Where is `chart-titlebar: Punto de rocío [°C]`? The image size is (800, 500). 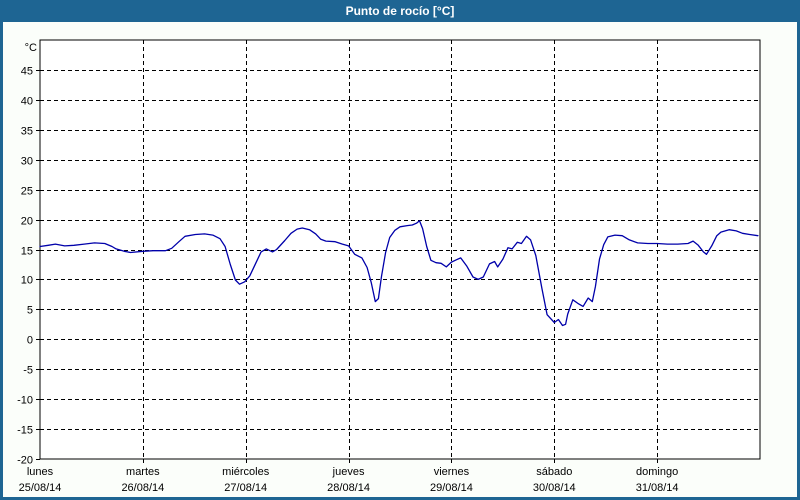 chart-titlebar: Punto de rocío [°C] is located at coordinates (400, 11).